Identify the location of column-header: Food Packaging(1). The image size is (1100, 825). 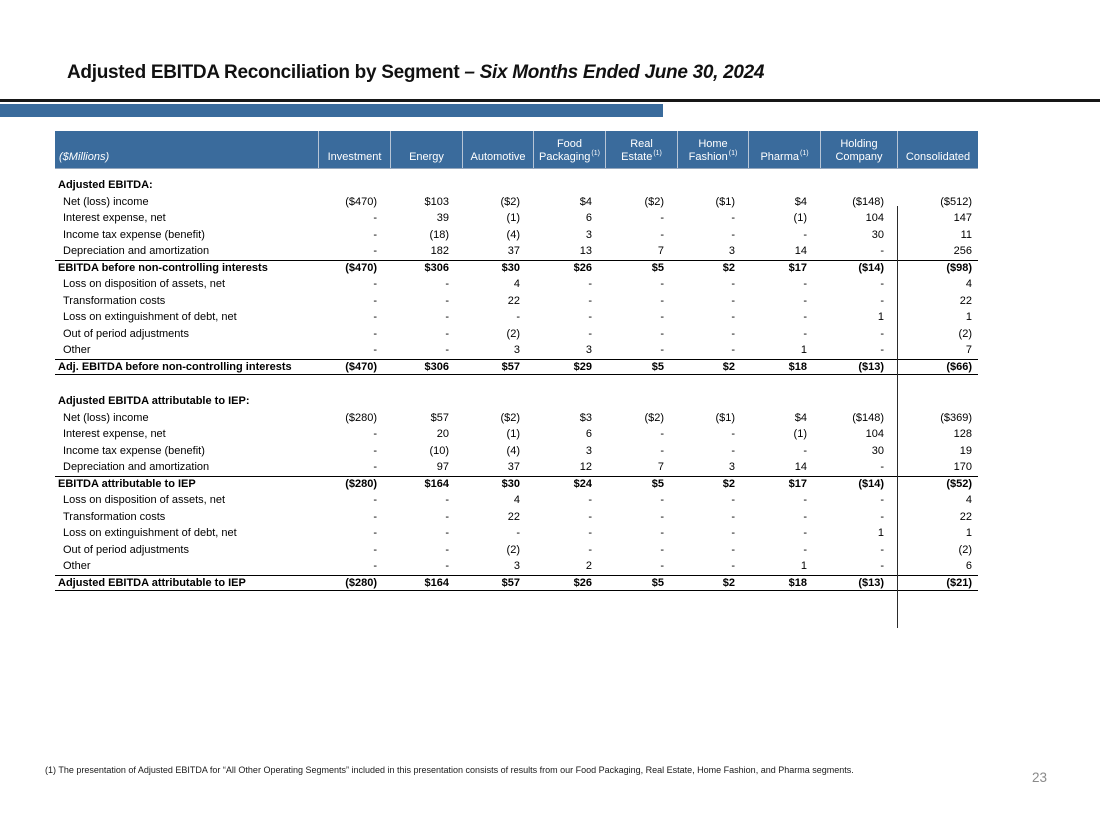
(569, 149).